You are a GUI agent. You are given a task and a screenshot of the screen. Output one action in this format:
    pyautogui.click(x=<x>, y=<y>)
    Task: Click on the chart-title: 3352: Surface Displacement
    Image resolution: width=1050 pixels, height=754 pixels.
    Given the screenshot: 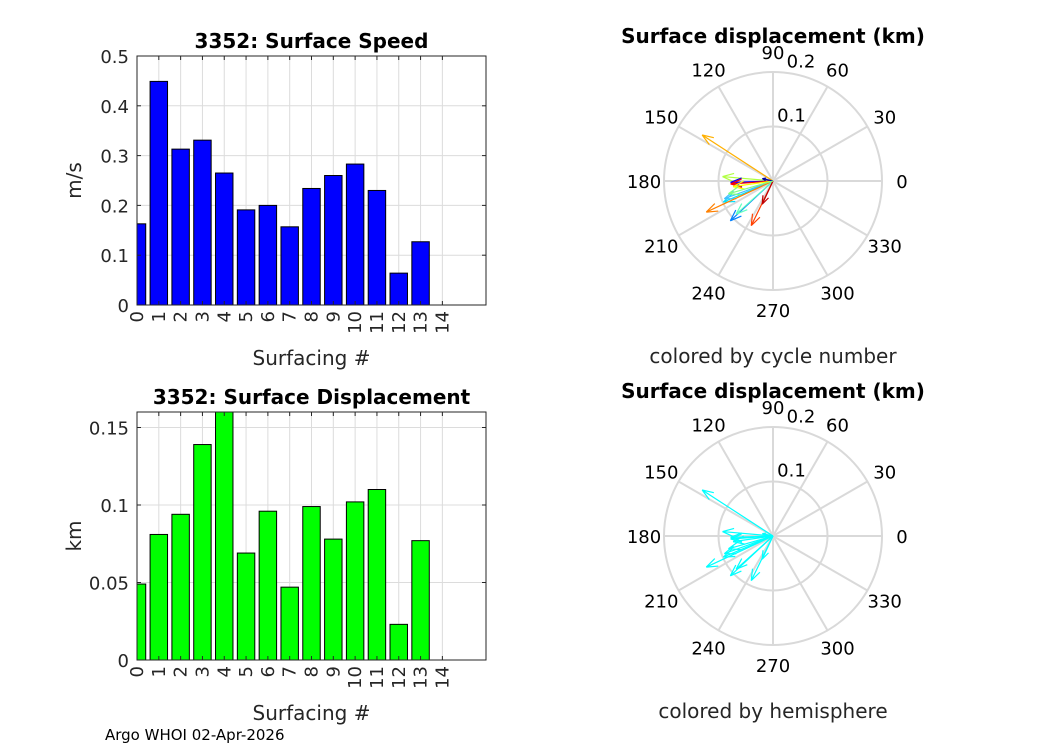 What is the action you would take?
    pyautogui.click(x=312, y=397)
    